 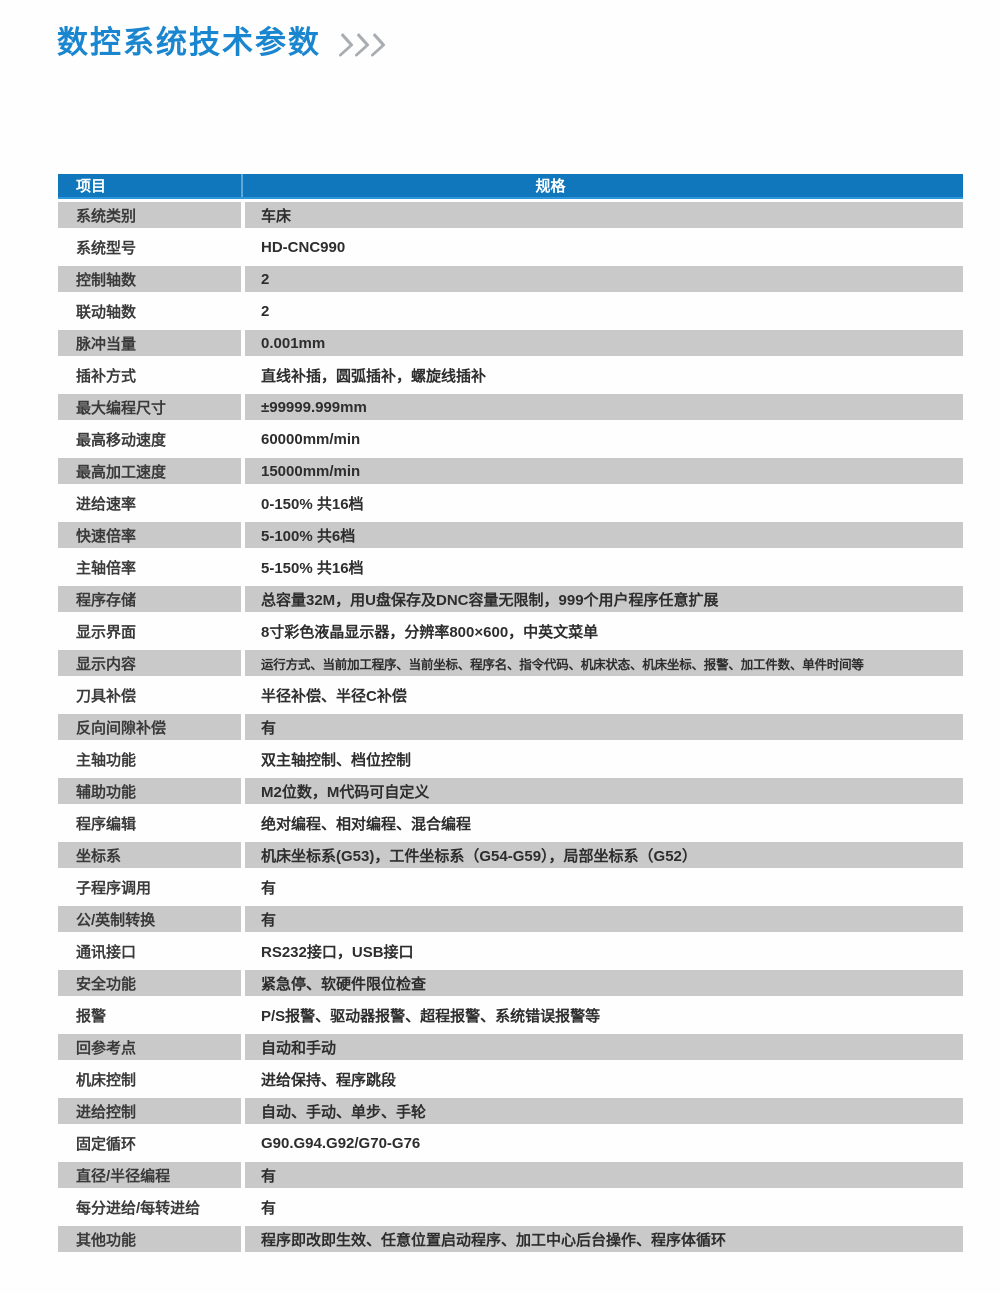 I want to click on table-row: 反向间隙补偿有, so click(x=510, y=727).